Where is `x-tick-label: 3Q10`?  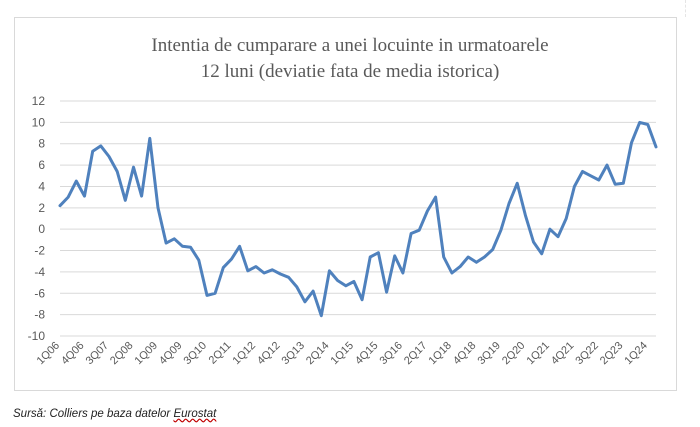
x-tick-label: 3Q10 is located at coordinates (196, 354).